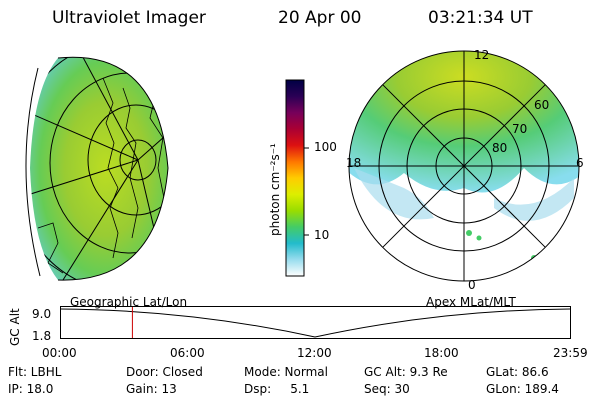  Describe the element at coordinates (406, 372) in the screenshot. I see `gc-alt-value: GC Alt: 9.3 Re` at that location.